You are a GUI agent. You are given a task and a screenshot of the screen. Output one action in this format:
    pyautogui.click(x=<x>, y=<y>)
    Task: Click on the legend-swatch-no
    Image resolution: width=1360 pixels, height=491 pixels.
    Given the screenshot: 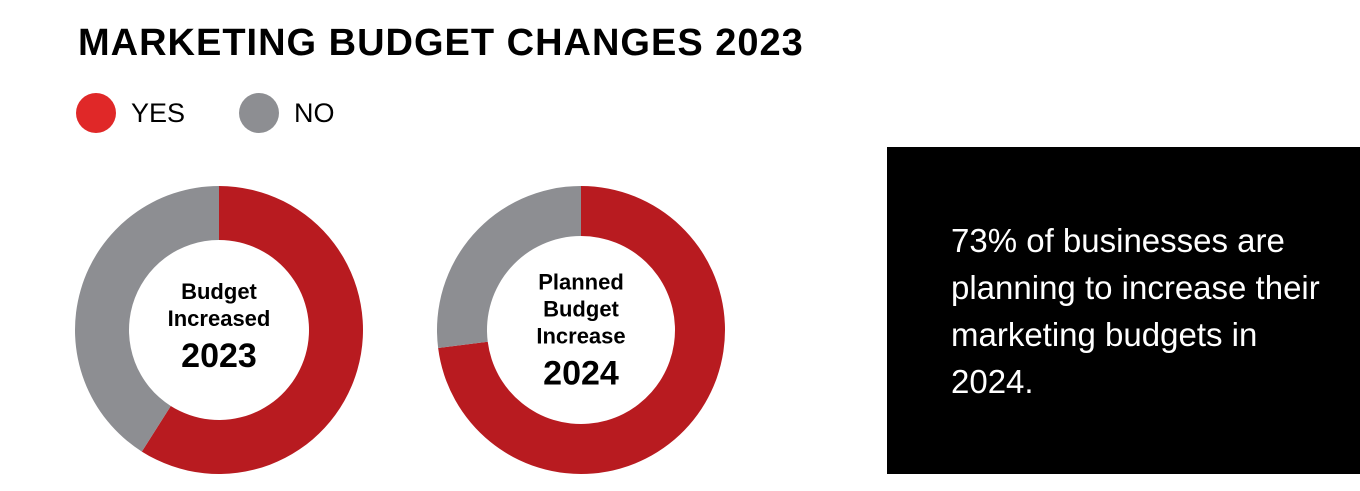 What is the action you would take?
    pyautogui.click(x=259, y=113)
    